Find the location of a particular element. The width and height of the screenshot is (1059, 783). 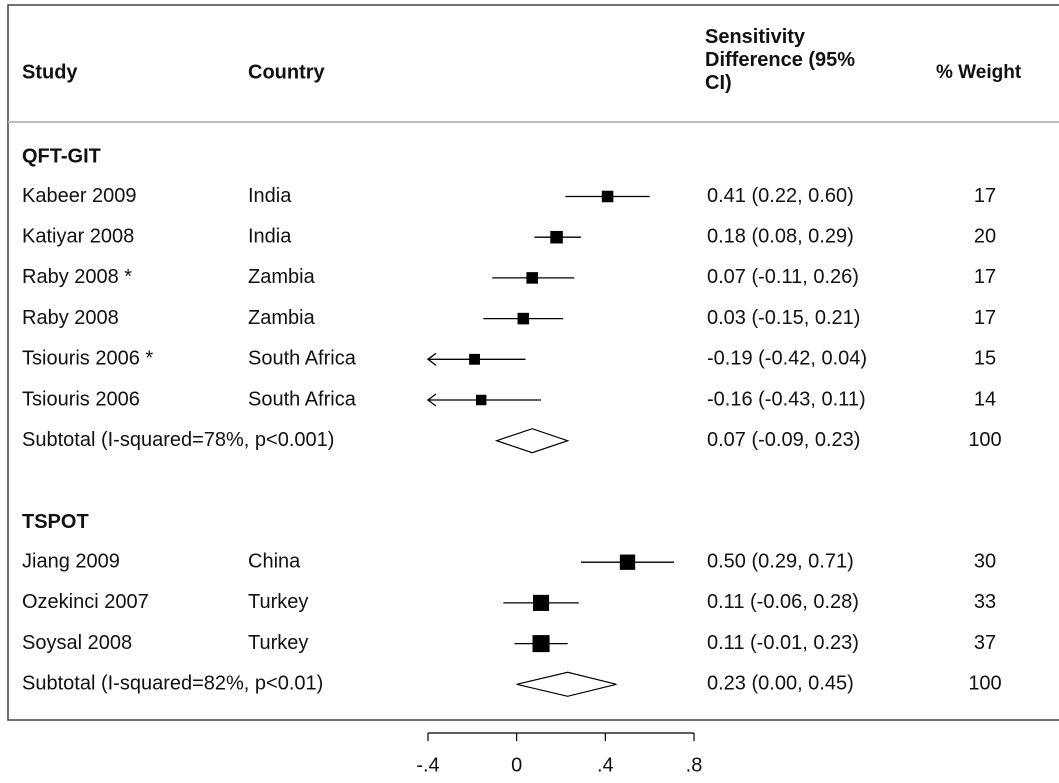

subtotal-label: Subtotal (I-squared=78%, p<0.001) is located at coordinates (178, 440).